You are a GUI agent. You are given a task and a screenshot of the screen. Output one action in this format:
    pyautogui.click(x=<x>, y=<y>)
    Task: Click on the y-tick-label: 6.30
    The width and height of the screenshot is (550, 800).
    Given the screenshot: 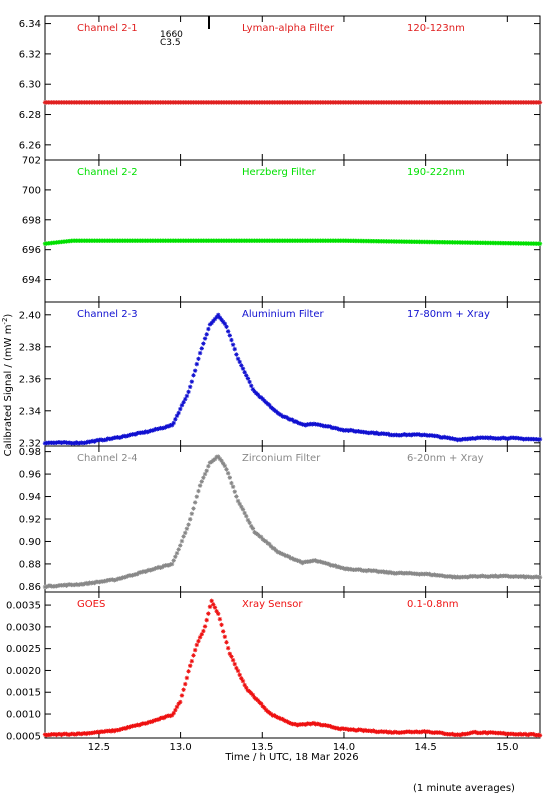 What is the action you would take?
    pyautogui.click(x=30, y=85)
    